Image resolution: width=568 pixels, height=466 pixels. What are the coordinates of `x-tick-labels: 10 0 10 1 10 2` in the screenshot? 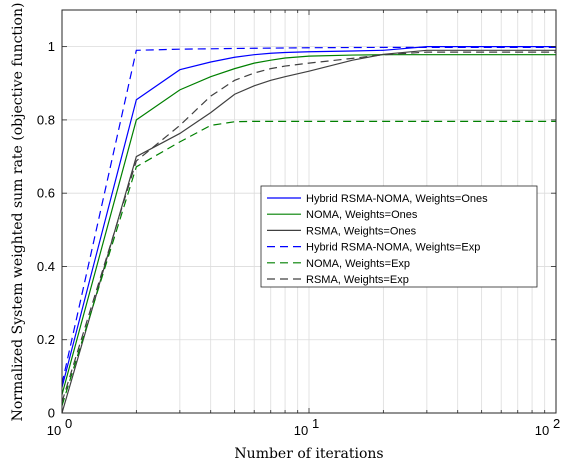 It's located at (303, 427).